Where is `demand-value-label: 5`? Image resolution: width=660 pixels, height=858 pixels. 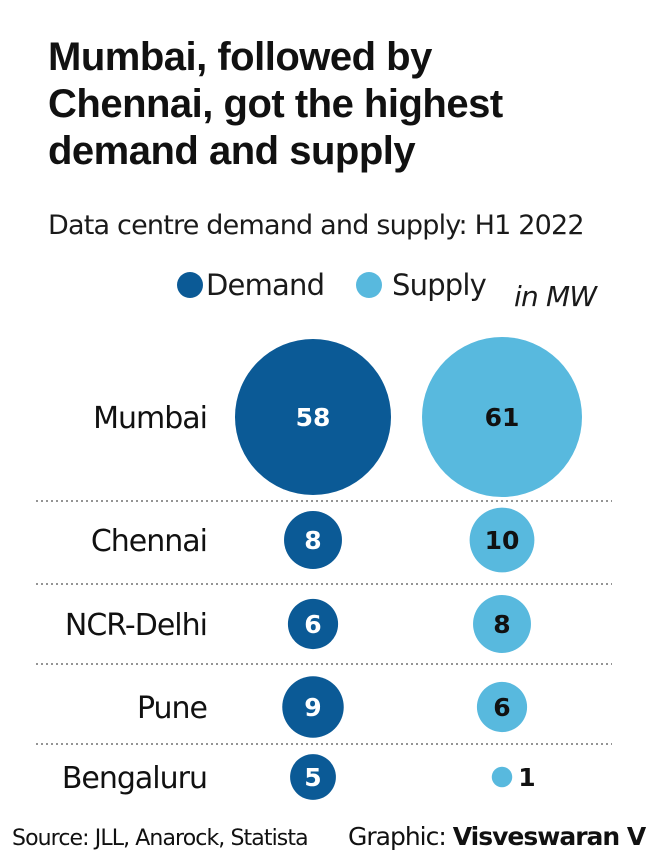 demand-value-label: 5 is located at coordinates (312, 777).